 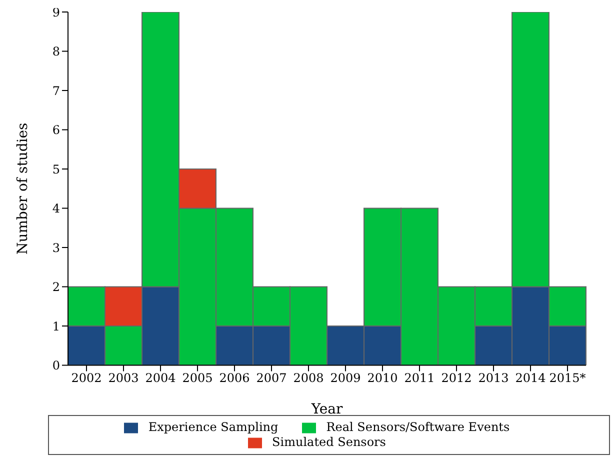 What do you see at coordinates (308, 377) in the screenshot?
I see `x-tick-label: 2008` at bounding box center [308, 377].